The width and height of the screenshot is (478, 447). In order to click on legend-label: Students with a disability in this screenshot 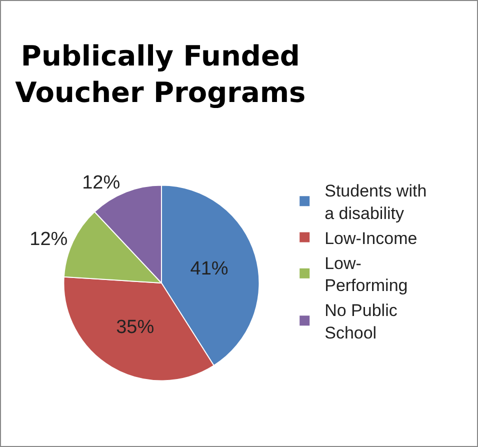, I will do `click(375, 202)`.